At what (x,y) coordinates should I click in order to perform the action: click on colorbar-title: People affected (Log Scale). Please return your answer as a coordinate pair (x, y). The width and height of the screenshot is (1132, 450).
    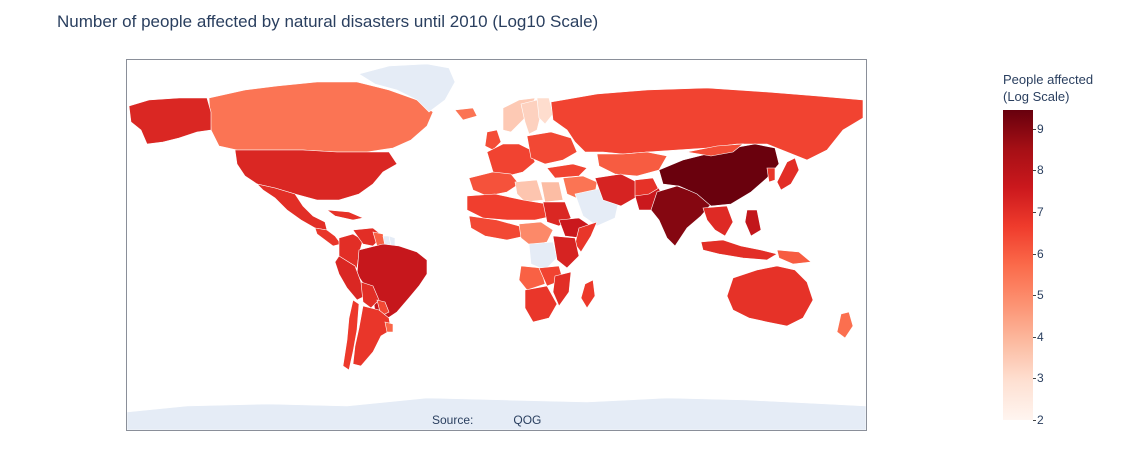
    Looking at the image, I should click on (1065, 88).